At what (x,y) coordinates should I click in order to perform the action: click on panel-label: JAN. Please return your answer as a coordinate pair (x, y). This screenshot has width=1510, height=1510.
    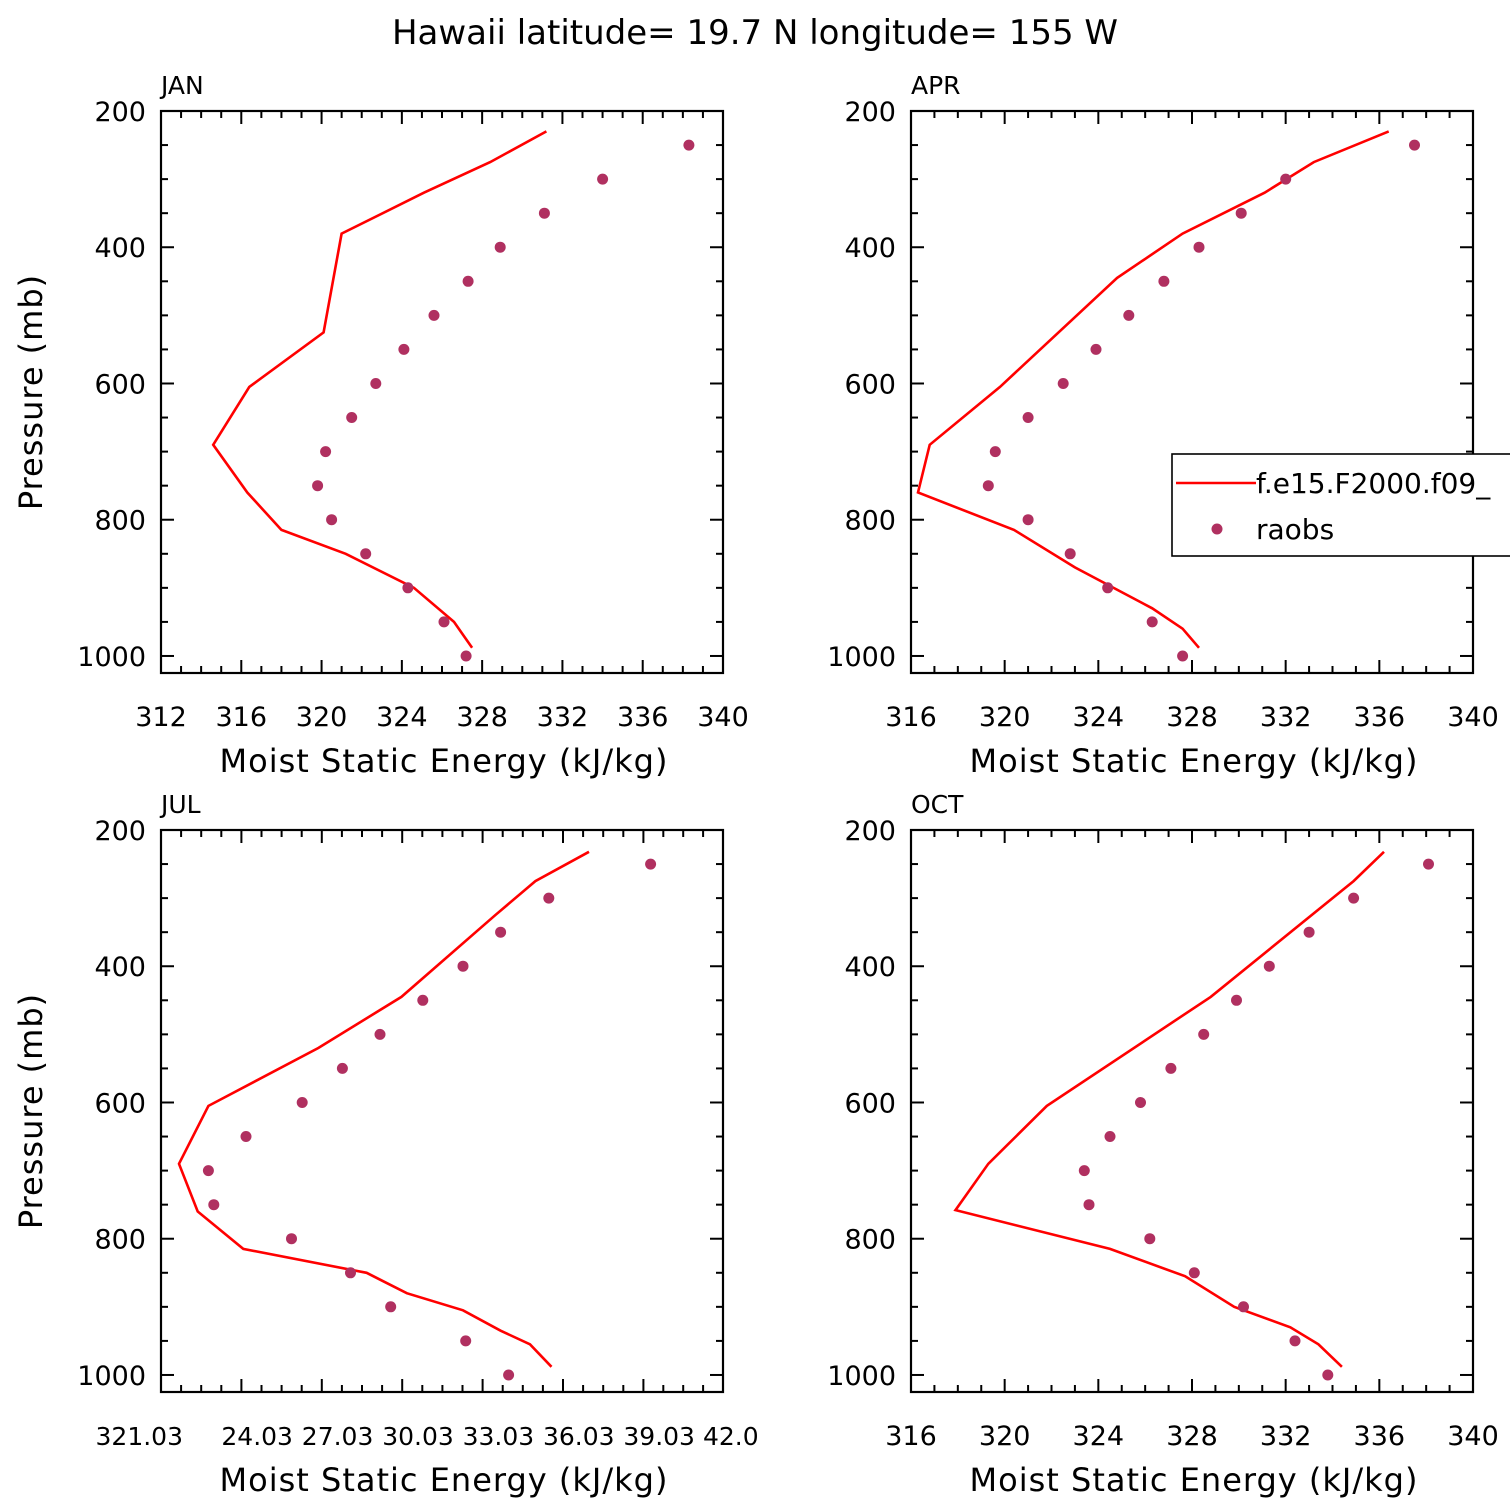
    Looking at the image, I should click on (181, 85).